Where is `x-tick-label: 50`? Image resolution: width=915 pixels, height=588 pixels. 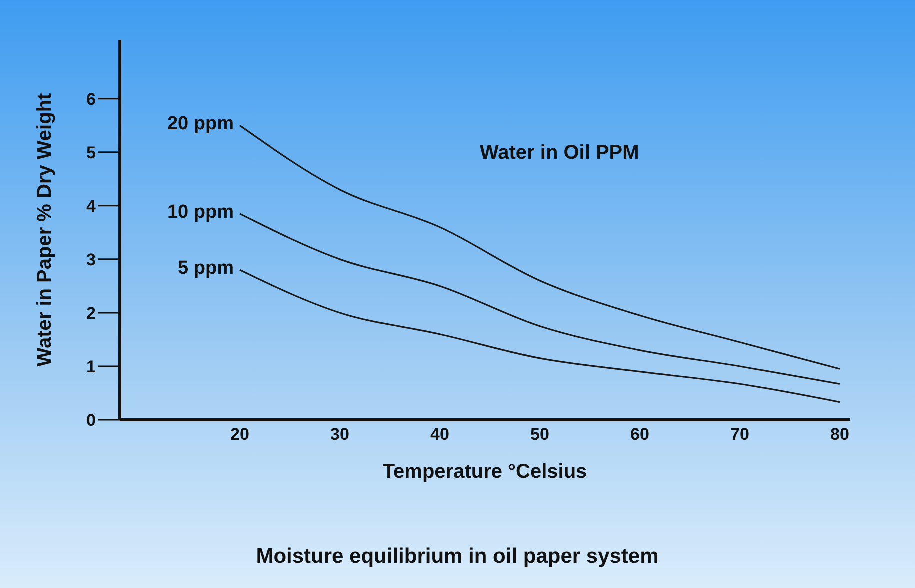 x-tick-label: 50 is located at coordinates (540, 434).